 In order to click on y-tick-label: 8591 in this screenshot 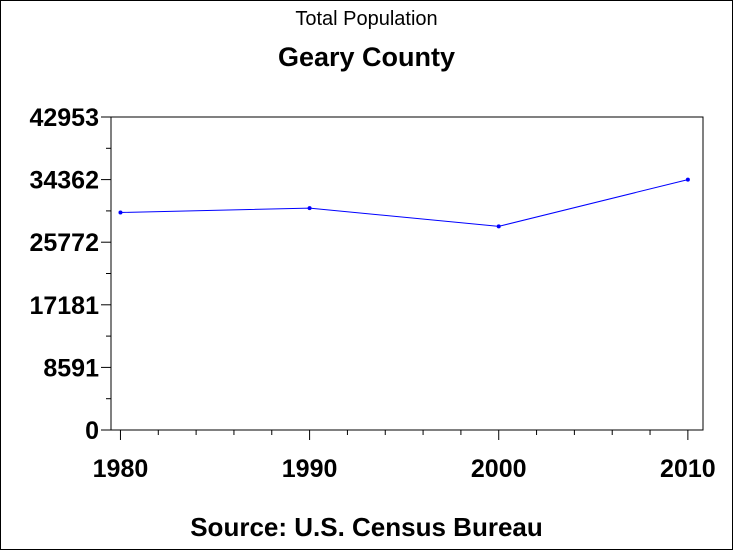, I will do `click(71, 368)`.